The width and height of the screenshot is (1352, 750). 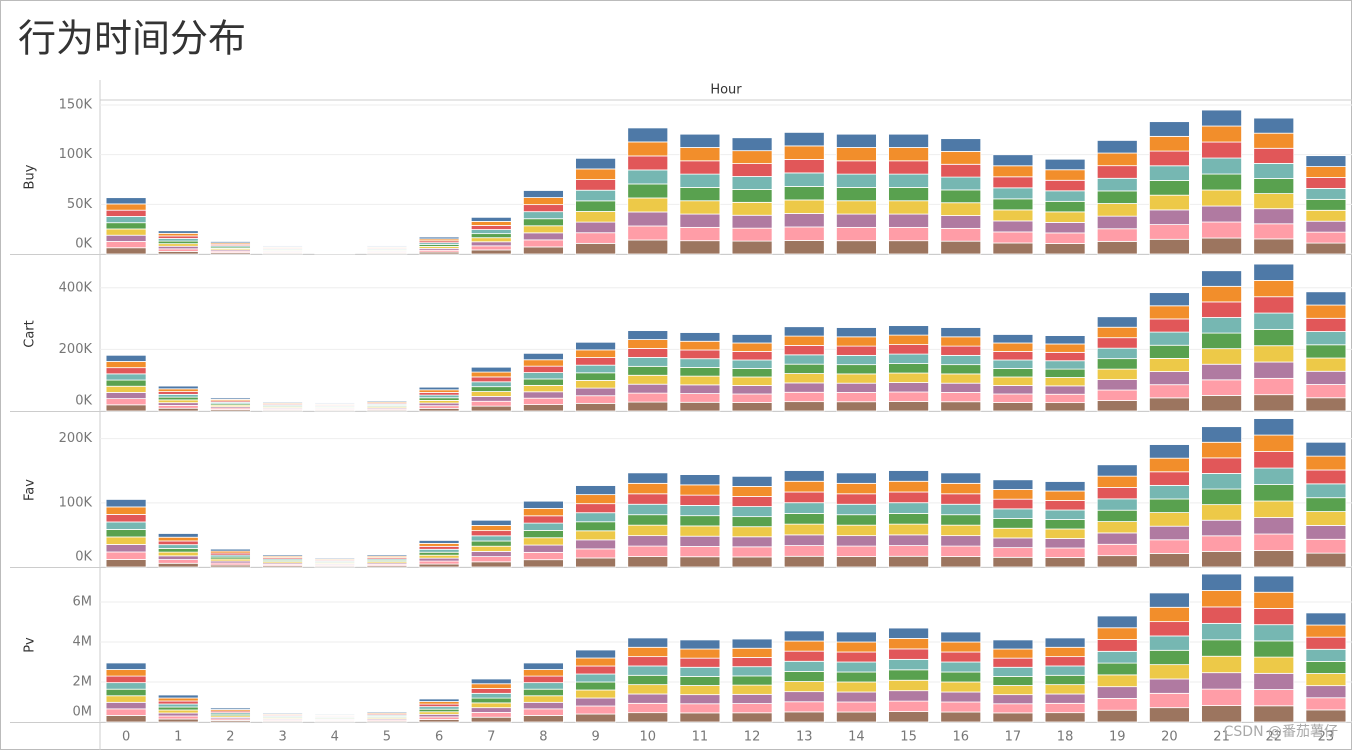 What do you see at coordinates (960, 737) in the screenshot?
I see `x-tick-label: 16` at bounding box center [960, 737].